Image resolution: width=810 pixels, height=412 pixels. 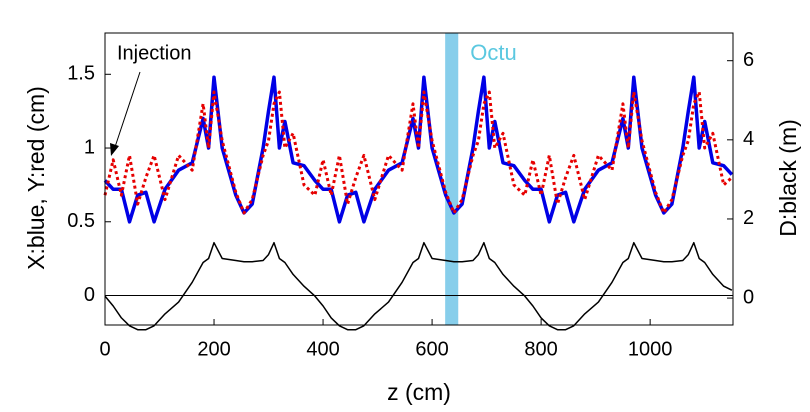 I want to click on y-tick-label: 0, so click(x=89, y=295).